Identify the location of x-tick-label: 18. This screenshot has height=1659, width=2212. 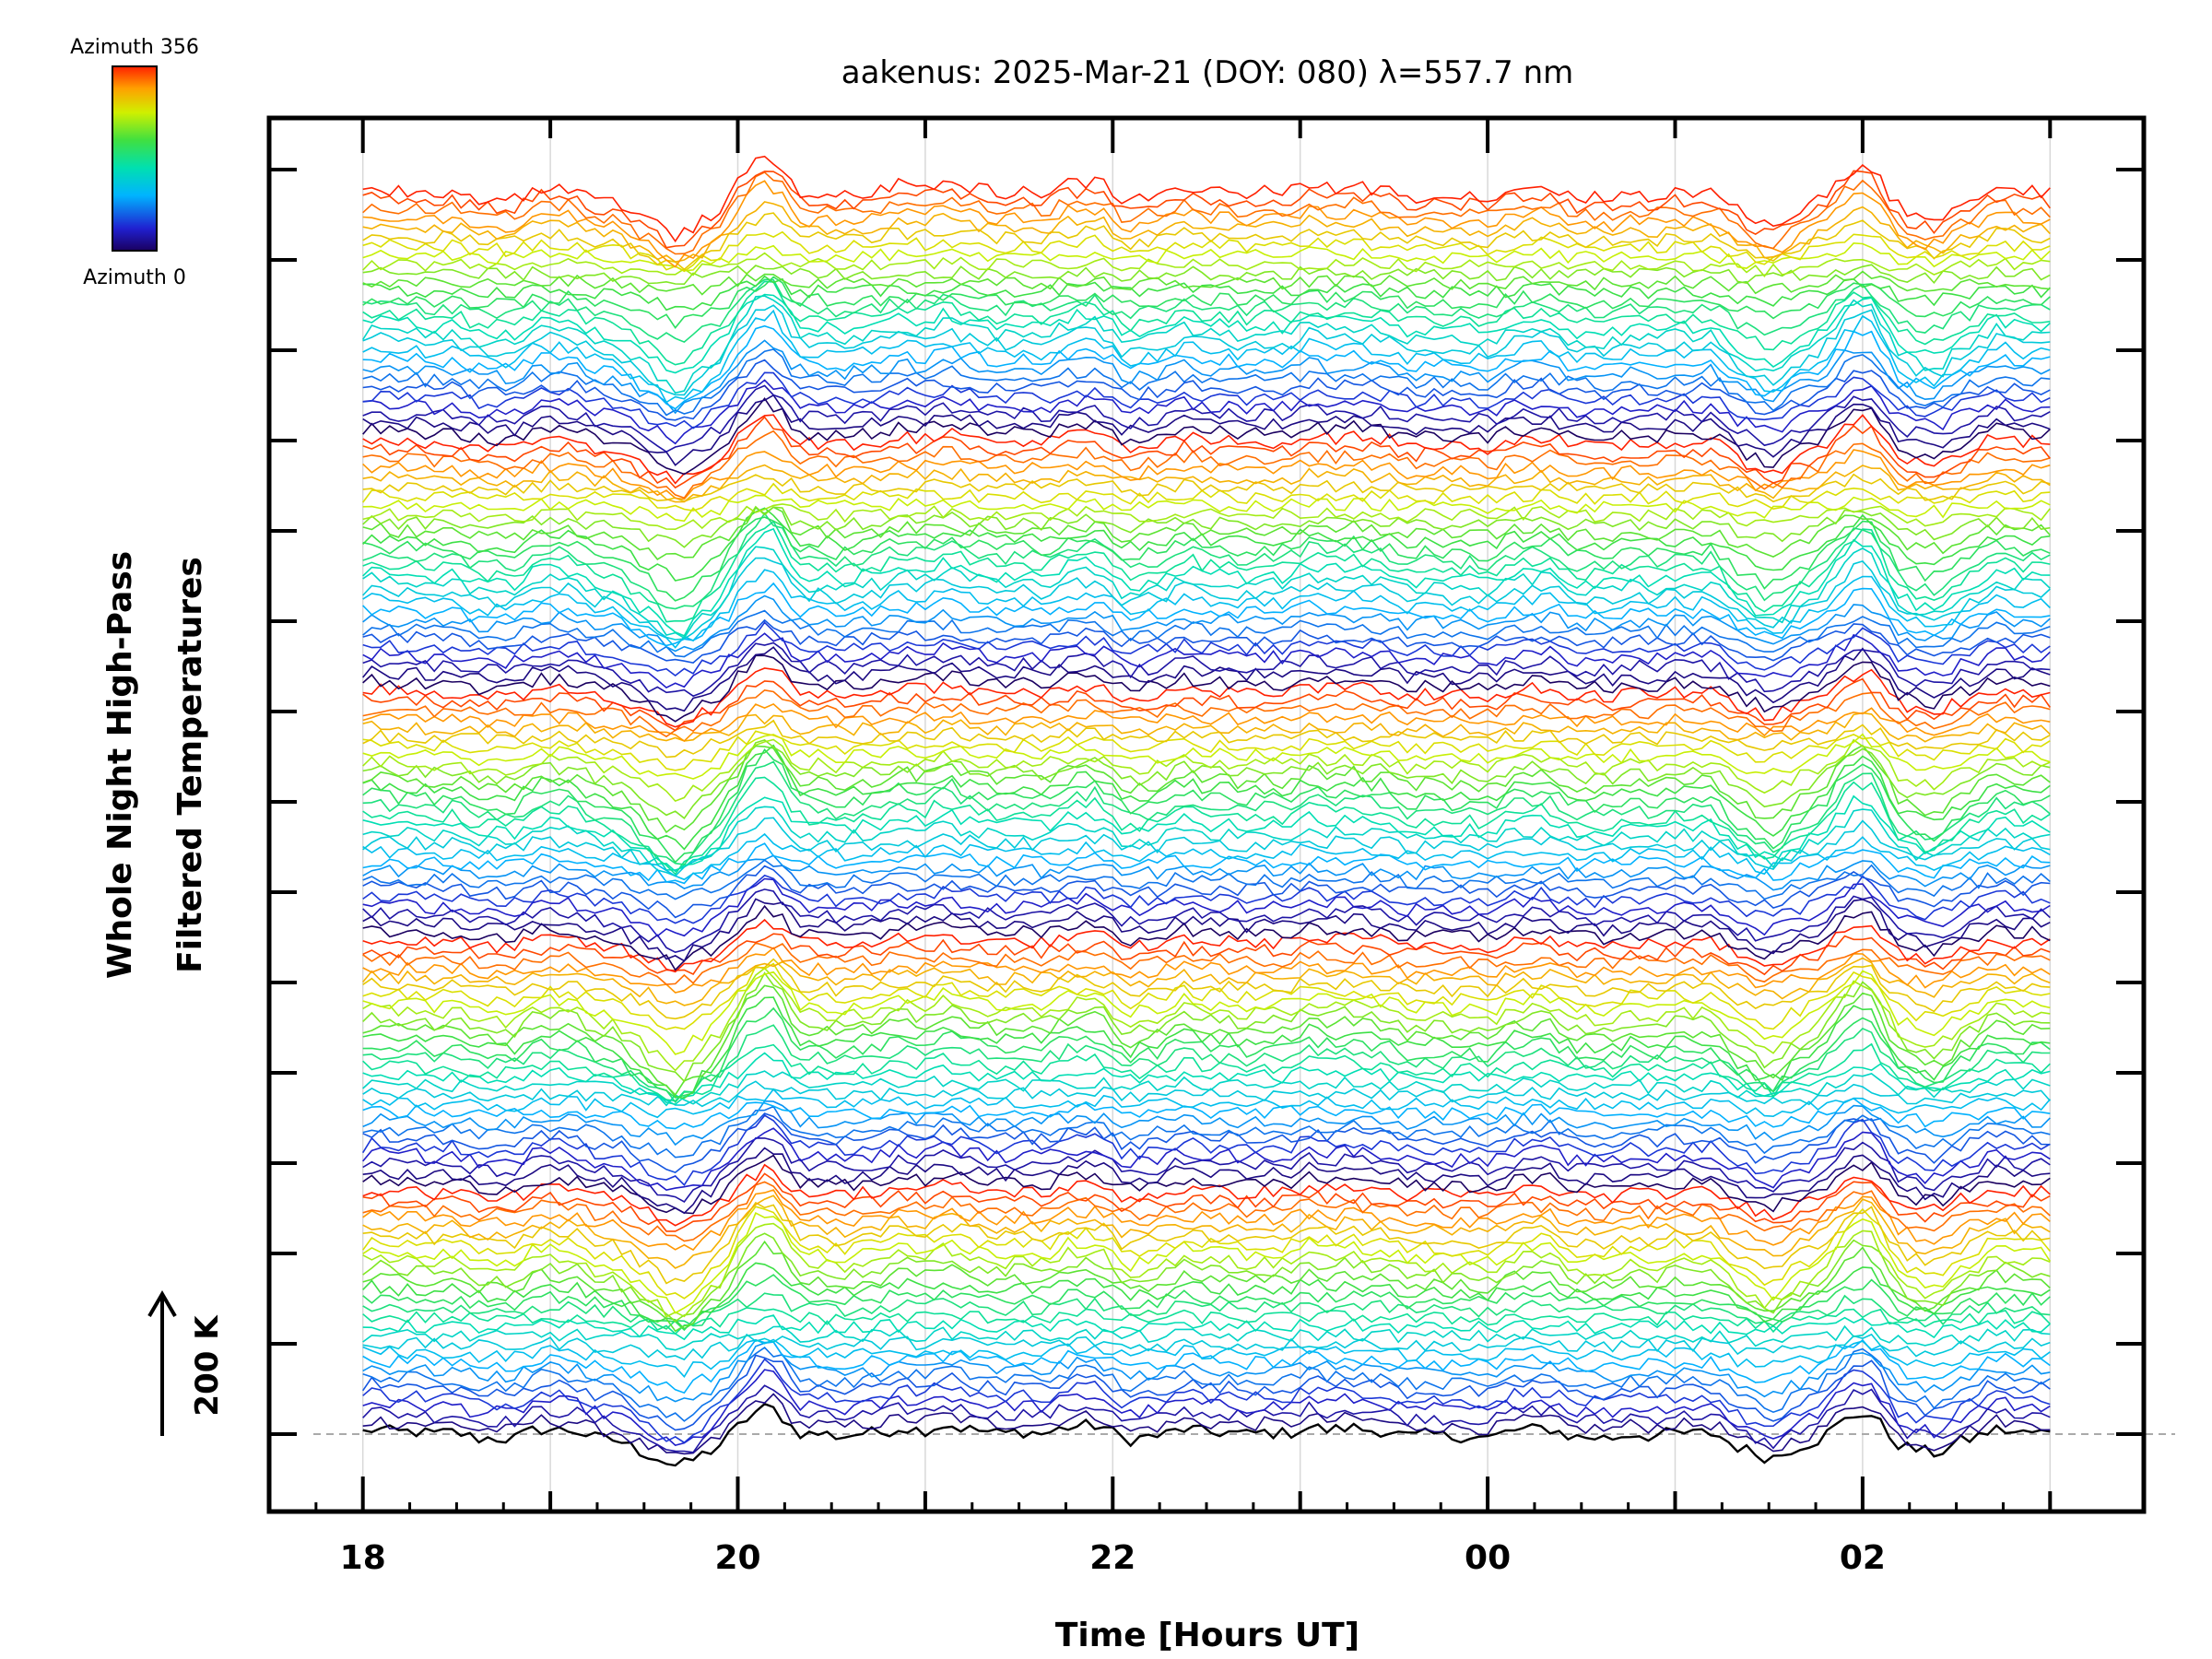
(363, 1558).